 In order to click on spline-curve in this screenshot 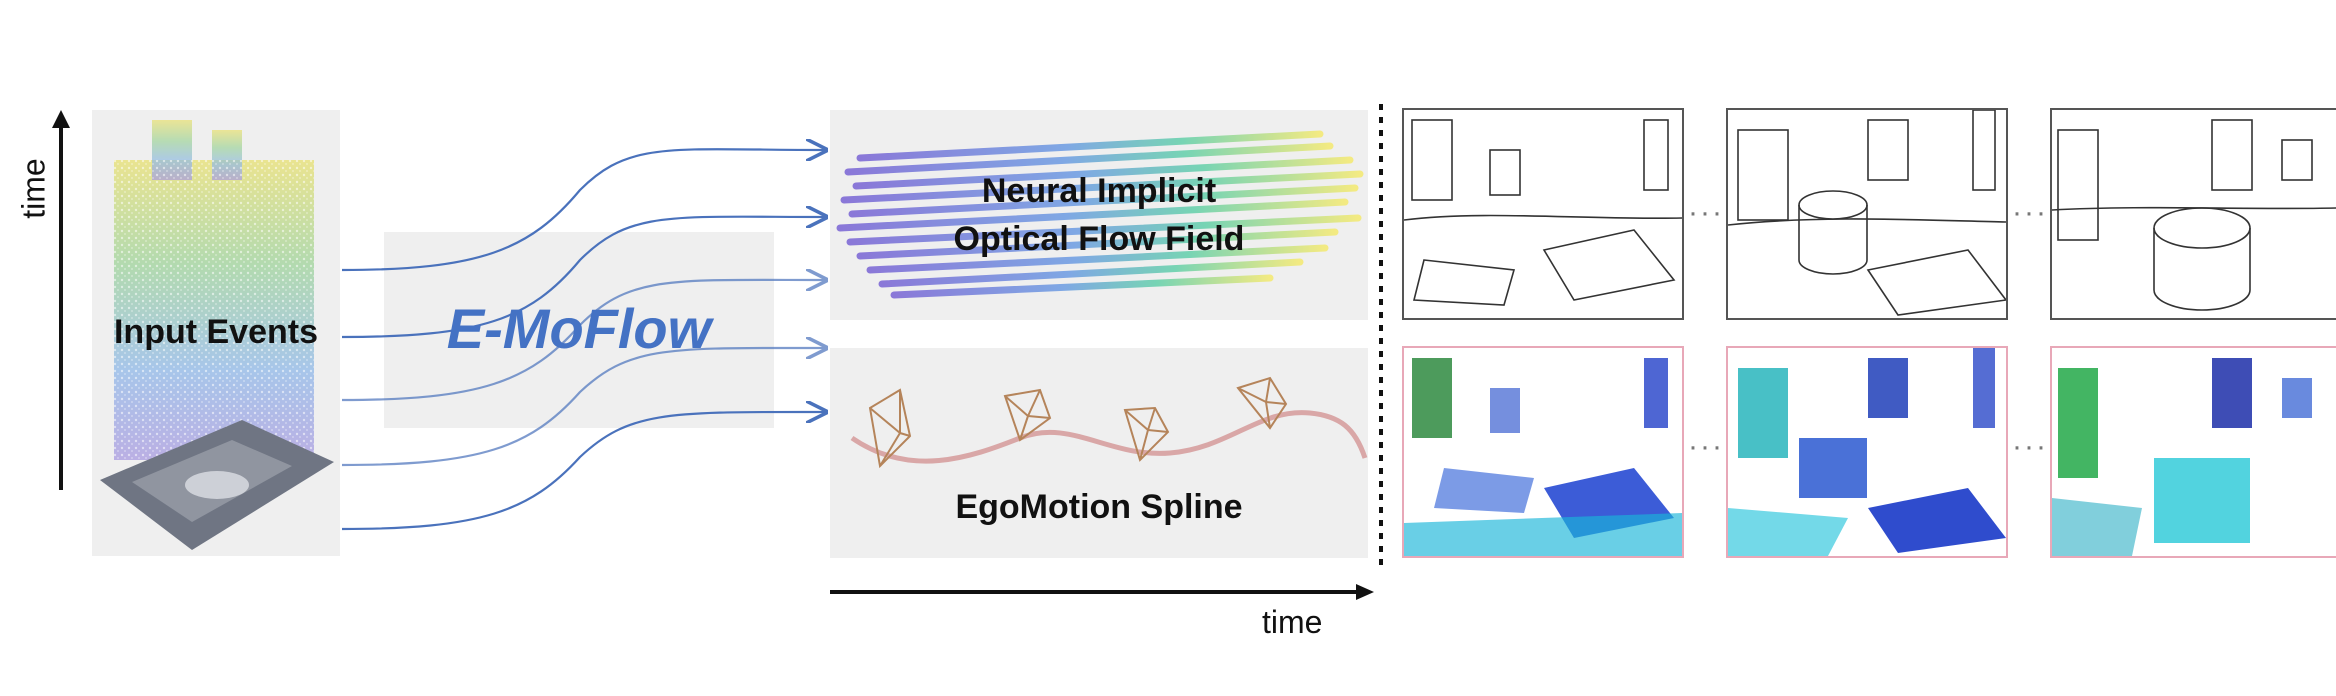, I will do `click(1109, 437)`.